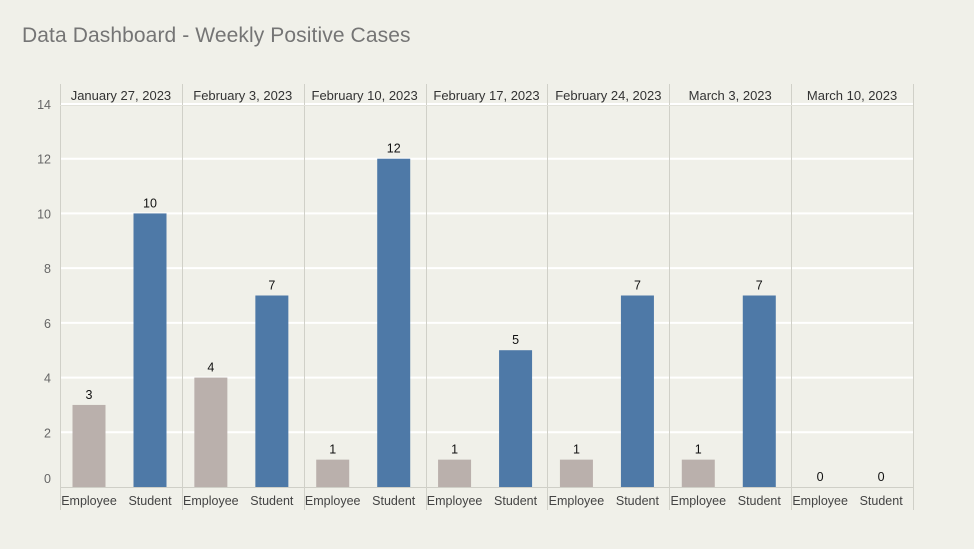 The width and height of the screenshot is (974, 549). What do you see at coordinates (89, 395) in the screenshot?
I see `bar-value-label: 3` at bounding box center [89, 395].